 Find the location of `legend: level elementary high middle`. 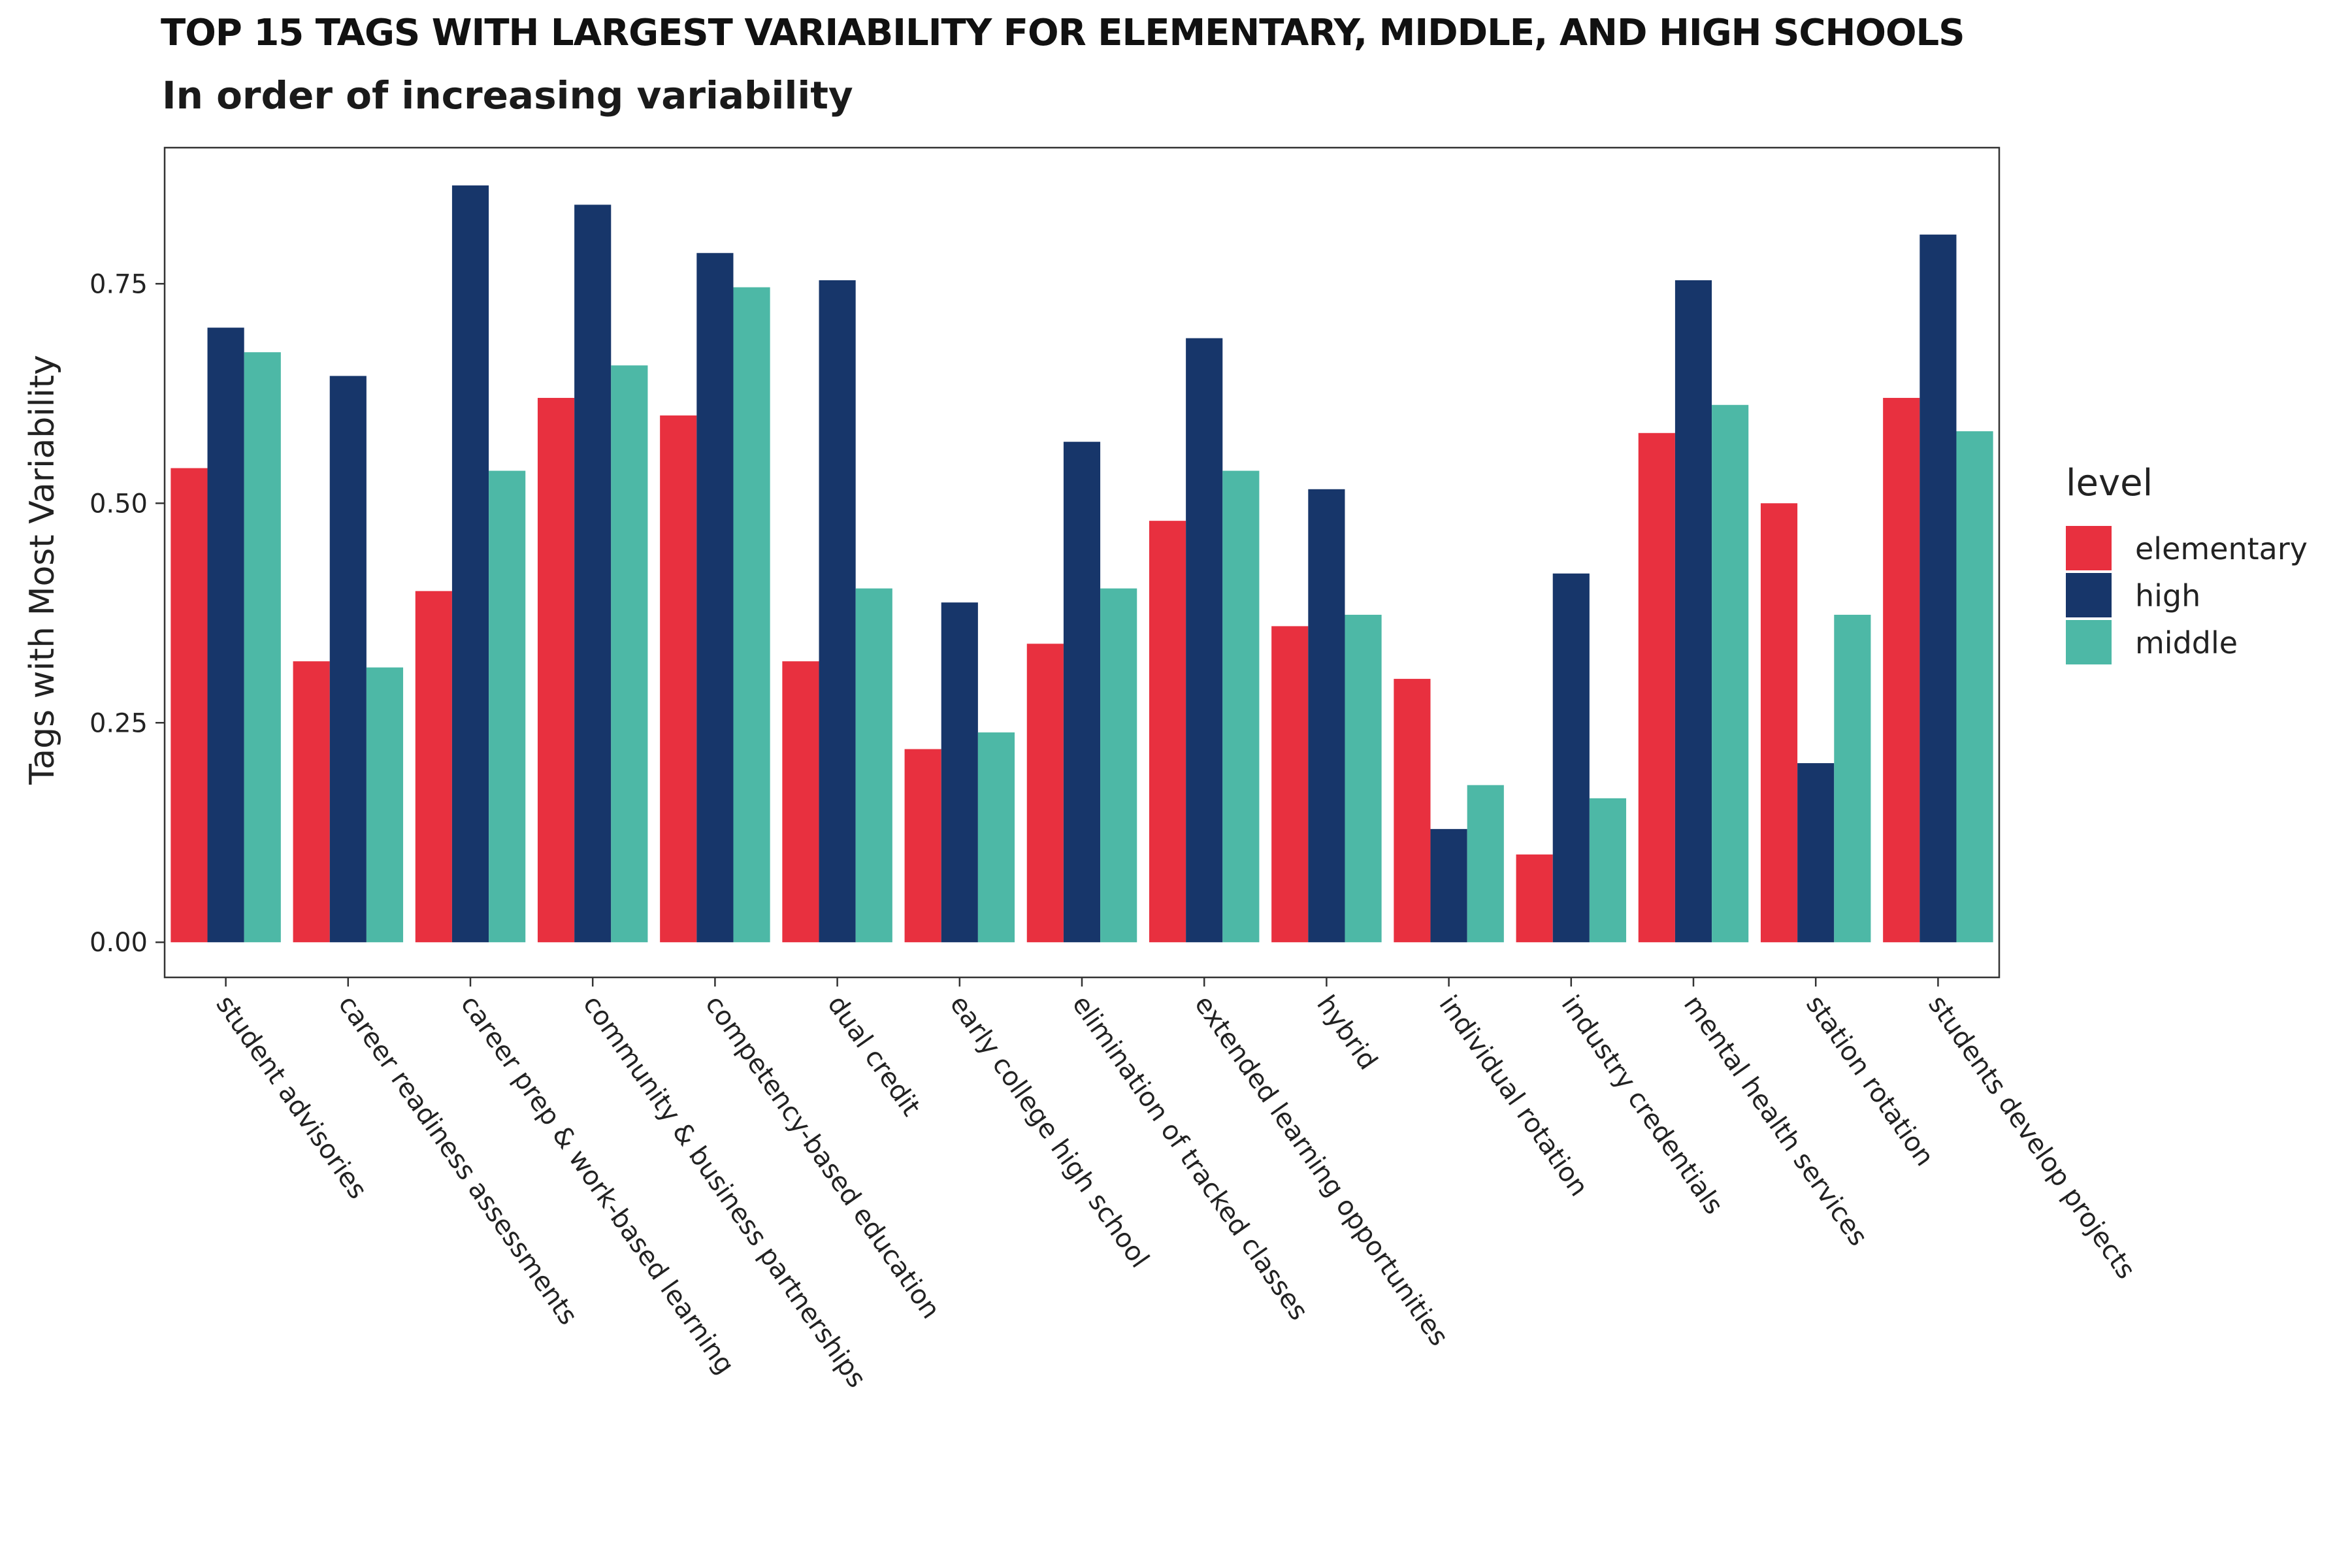

legend: level elementary high middle is located at coordinates (2187, 563).